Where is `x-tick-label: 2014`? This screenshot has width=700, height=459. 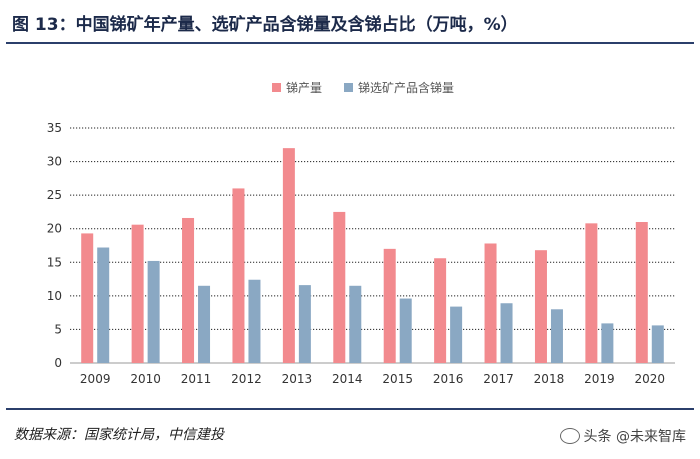
x-tick-label: 2014 is located at coordinates (347, 379).